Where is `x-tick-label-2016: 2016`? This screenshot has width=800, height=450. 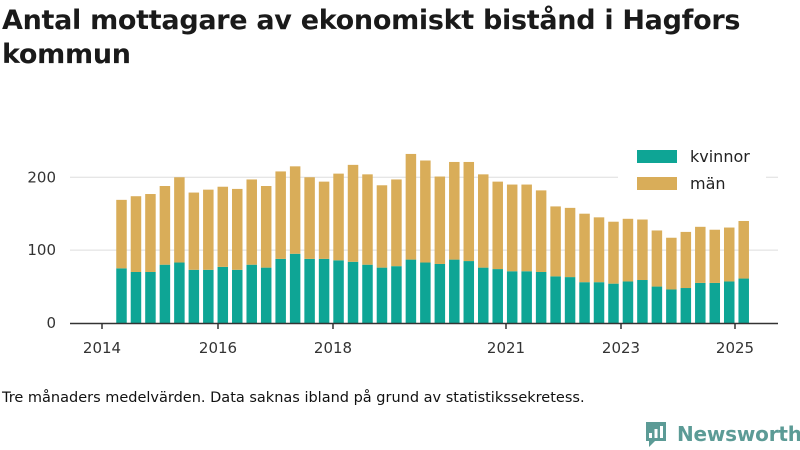
x-tick-label-2016: 2016 is located at coordinates (218, 348).